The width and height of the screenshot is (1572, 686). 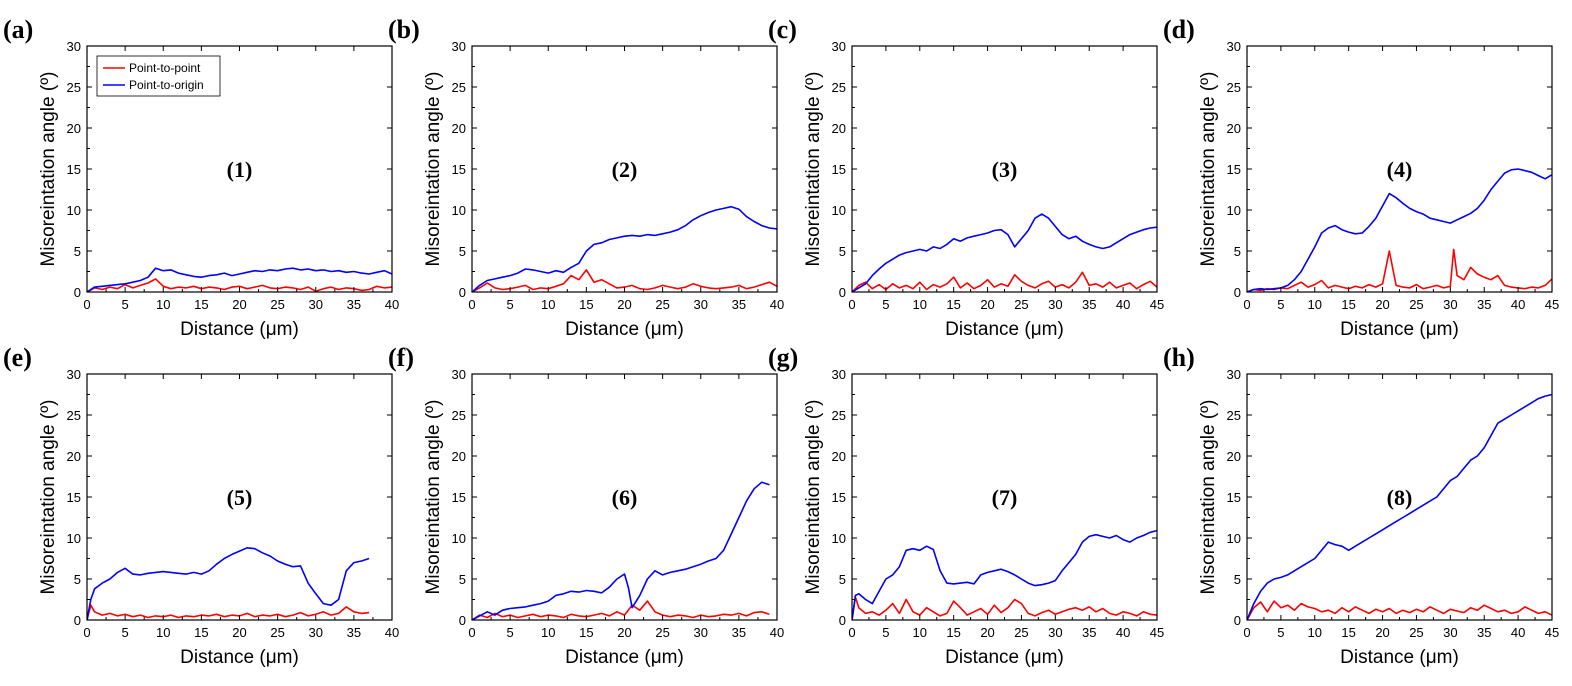 What do you see at coordinates (1179, 29) in the screenshot?
I see `panel-letter: (d)` at bounding box center [1179, 29].